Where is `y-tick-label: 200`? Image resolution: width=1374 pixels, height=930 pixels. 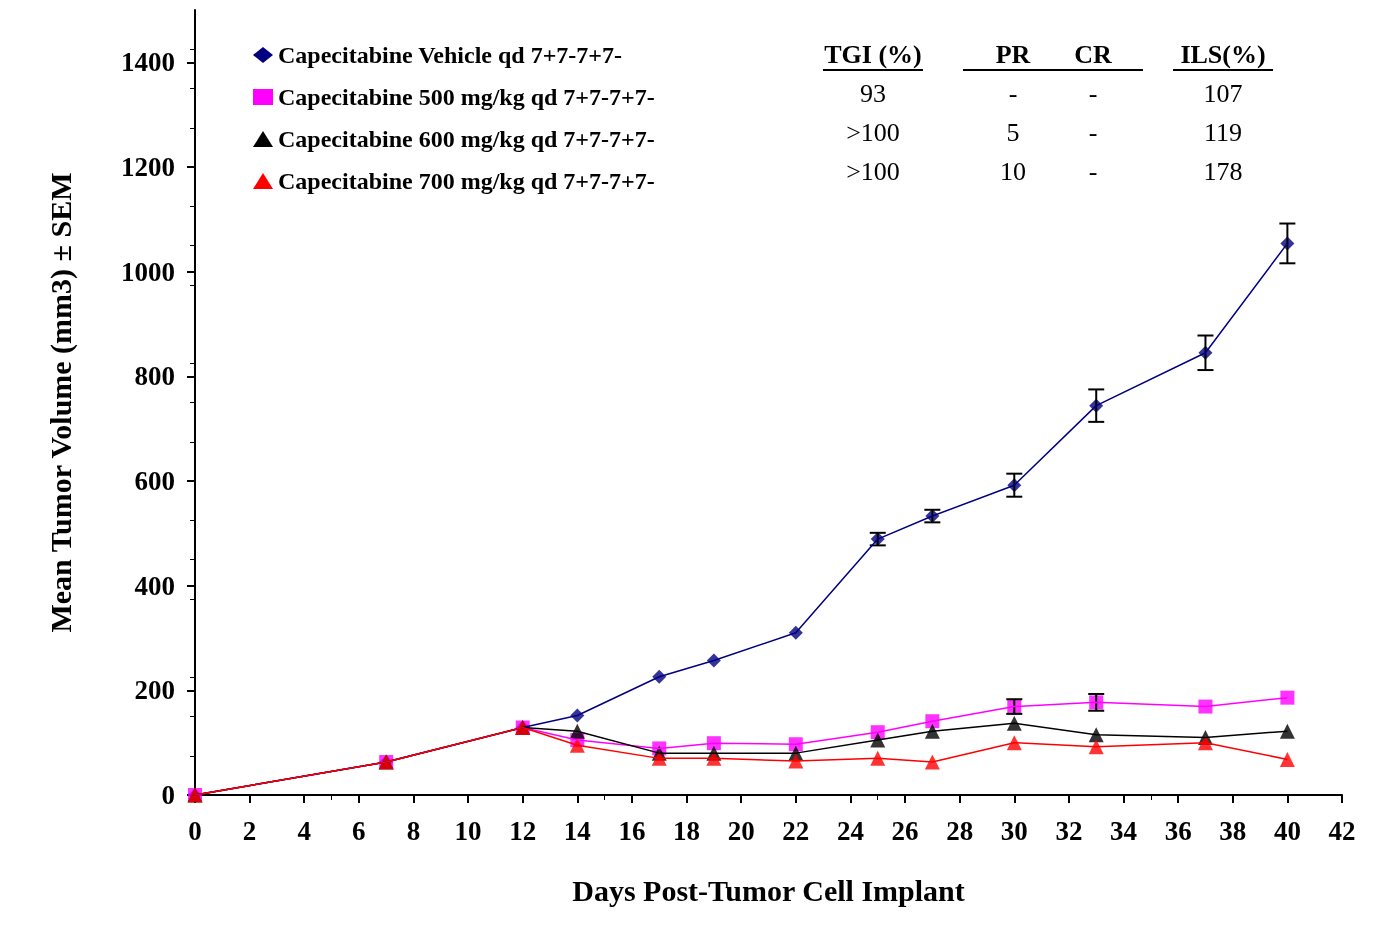 y-tick-label: 200 is located at coordinates (154, 690).